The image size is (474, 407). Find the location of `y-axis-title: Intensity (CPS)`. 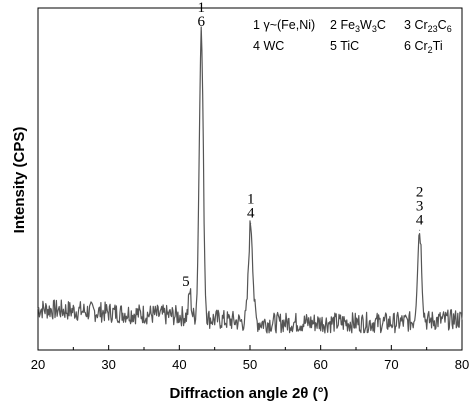

y-axis-title: Intensity (CPS) is located at coordinates (19, 180).